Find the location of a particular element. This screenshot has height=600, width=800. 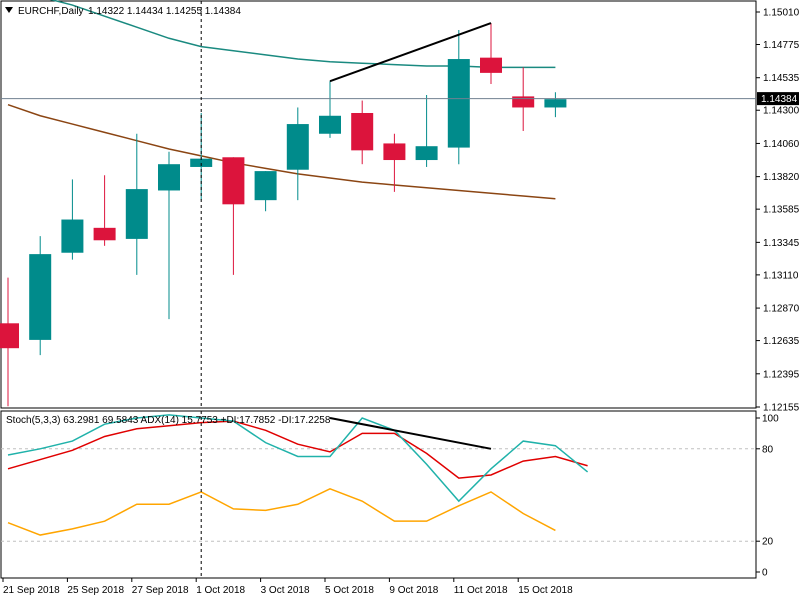

indicator-axis: 100 80 20 0 is located at coordinates (767, 496).